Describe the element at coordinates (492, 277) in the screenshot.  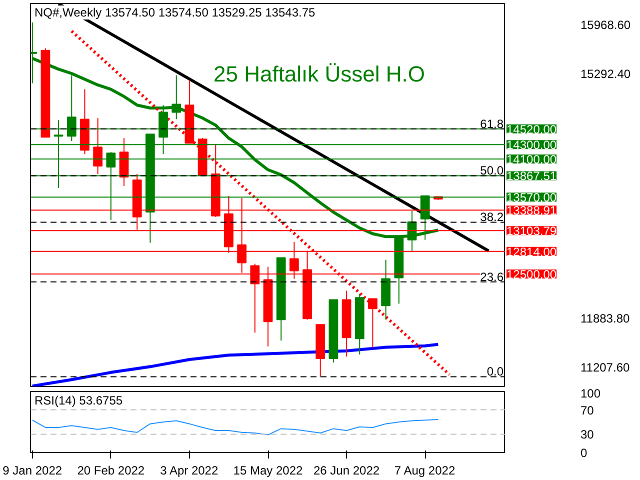
I see `annotation: 23.6` at that location.